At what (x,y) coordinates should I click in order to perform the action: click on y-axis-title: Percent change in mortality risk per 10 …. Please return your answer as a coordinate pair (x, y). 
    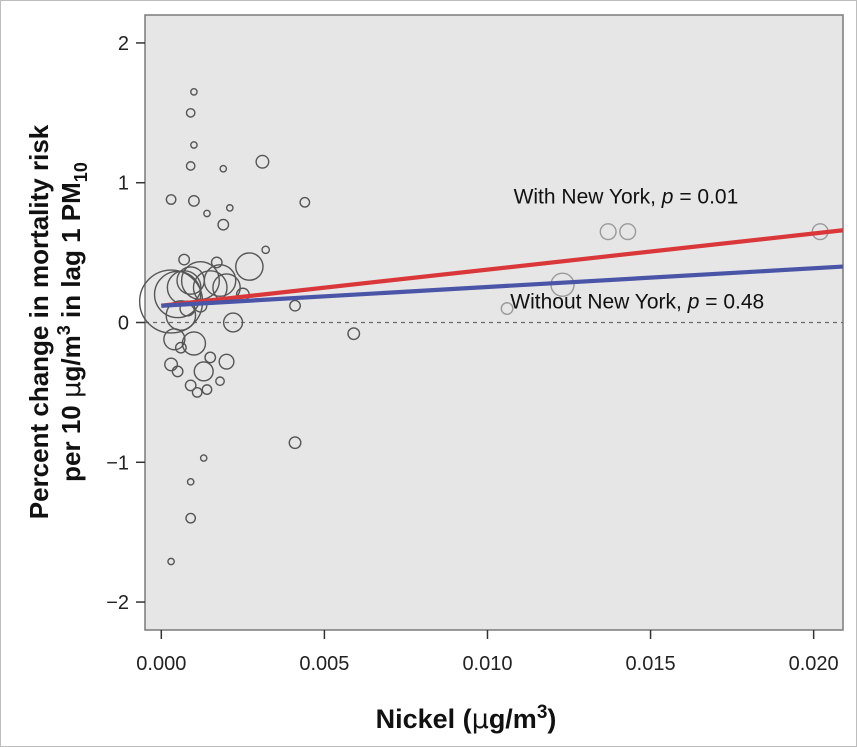
    Looking at the image, I should click on (57, 321).